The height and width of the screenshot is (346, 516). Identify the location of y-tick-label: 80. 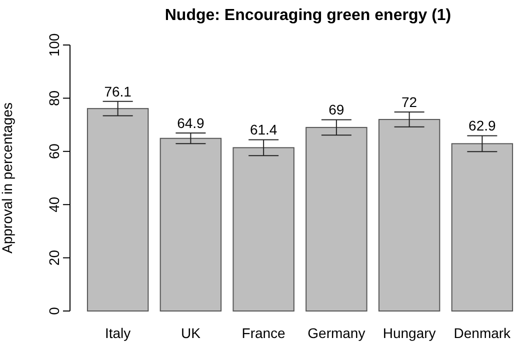
(54, 98).